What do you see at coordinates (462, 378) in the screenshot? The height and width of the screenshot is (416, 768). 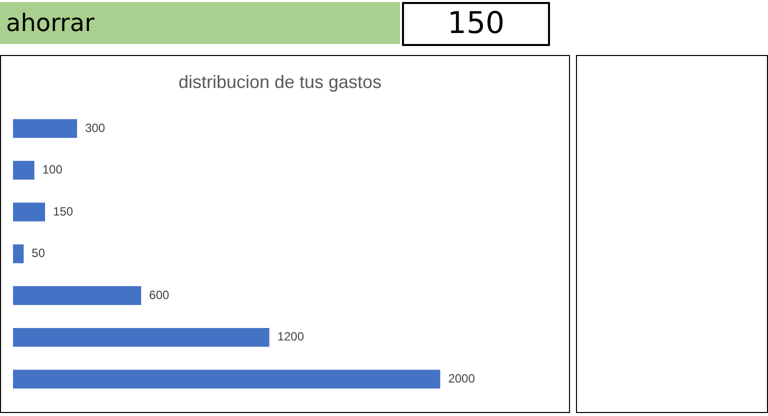 I see `data-label: 2000` at bounding box center [462, 378].